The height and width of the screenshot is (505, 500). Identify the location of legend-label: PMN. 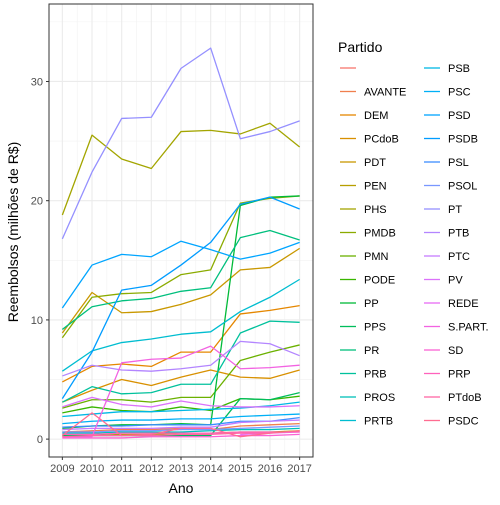
(376, 257).